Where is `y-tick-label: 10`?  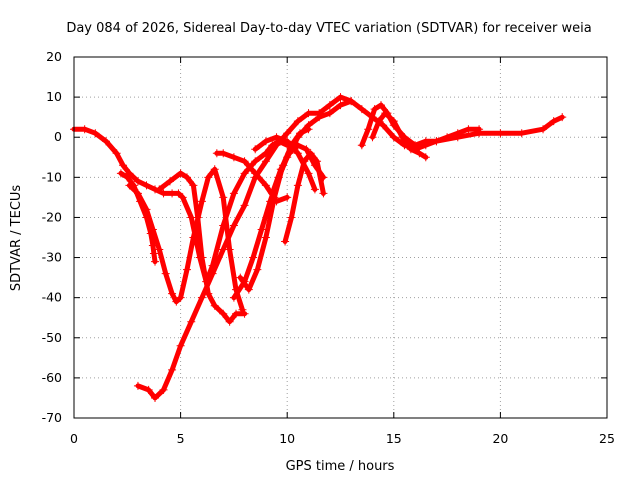 y-tick-label: 10 is located at coordinates (54, 96).